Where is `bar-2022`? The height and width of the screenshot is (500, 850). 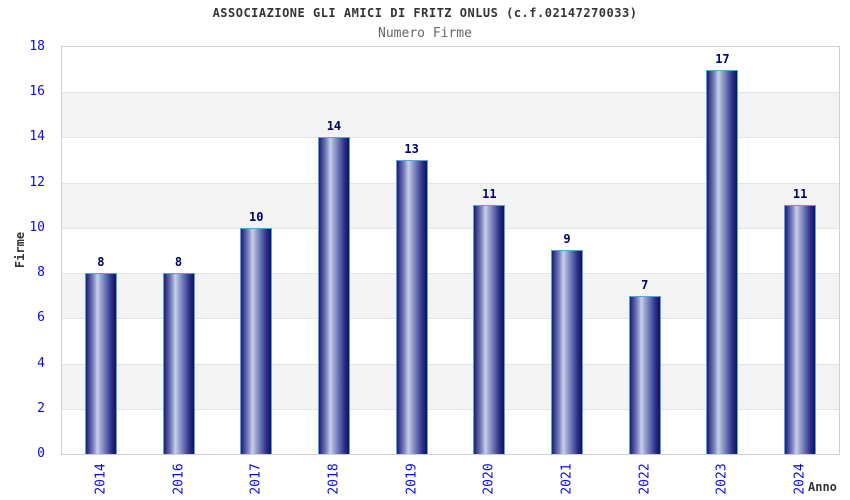 bar-2022 is located at coordinates (644, 375).